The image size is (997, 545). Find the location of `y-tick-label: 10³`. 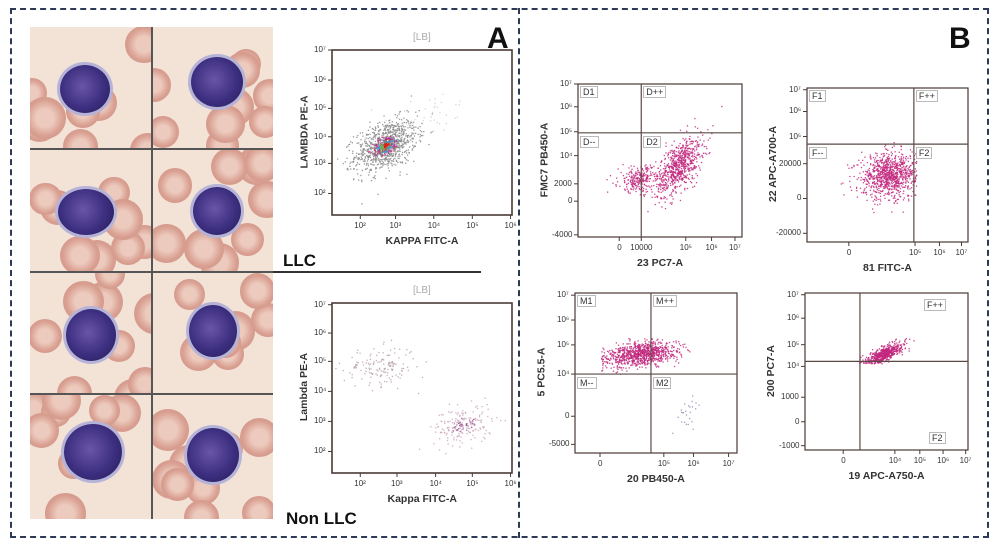

y-tick-label: 10³ is located at coordinates (320, 163).